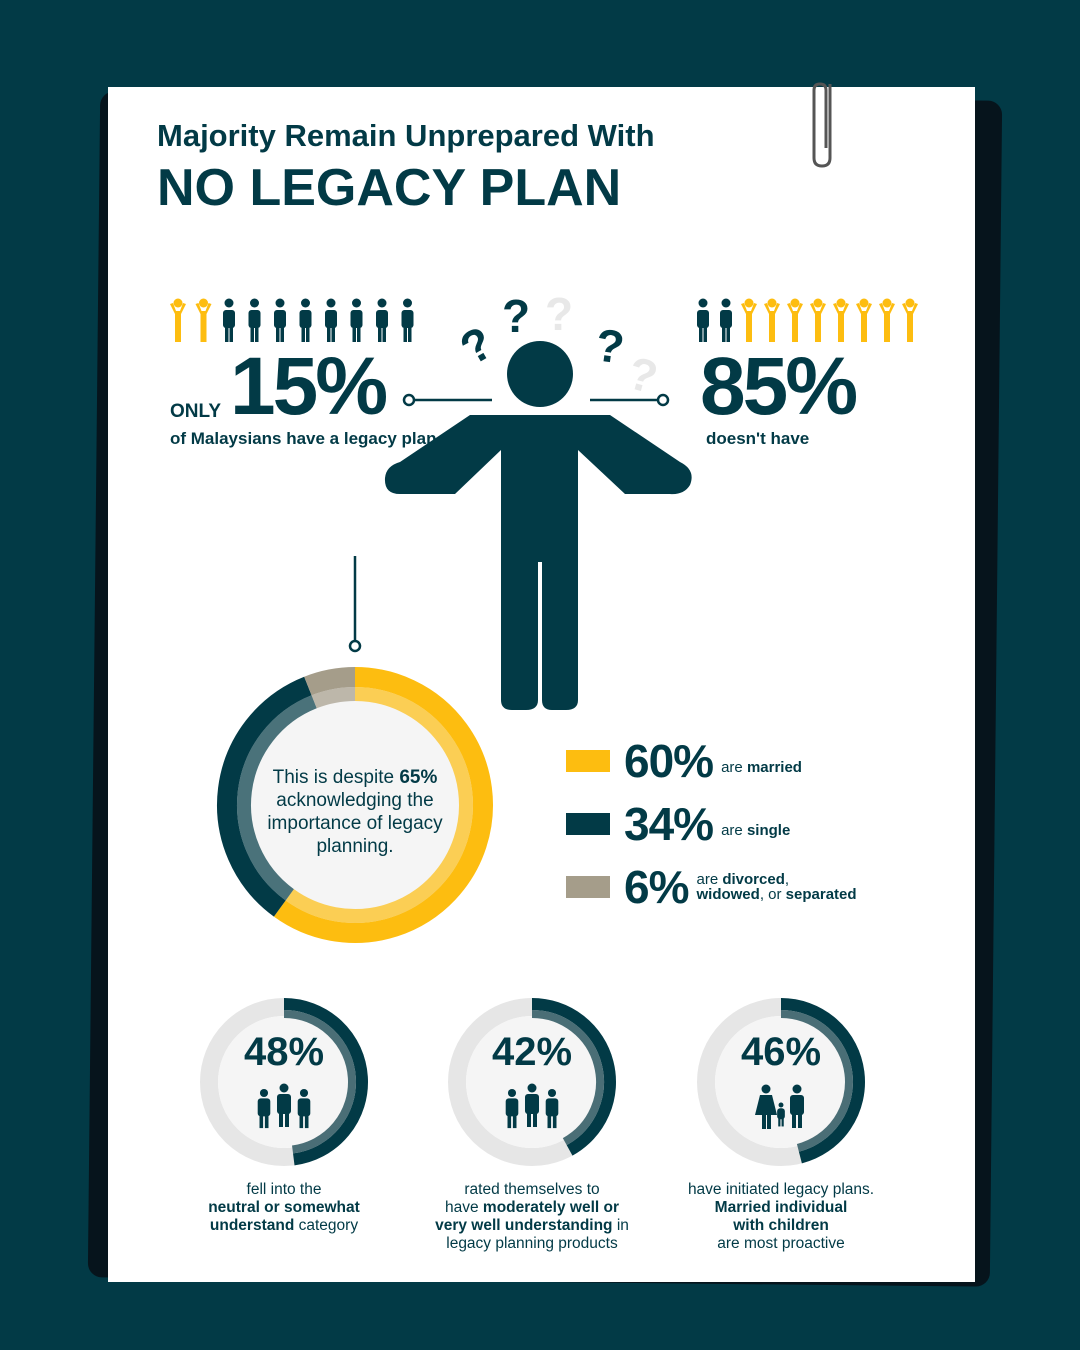 The image size is (1080, 1350). I want to click on confused-person-illustration: ? ? ? ? ?, so click(520, 499).